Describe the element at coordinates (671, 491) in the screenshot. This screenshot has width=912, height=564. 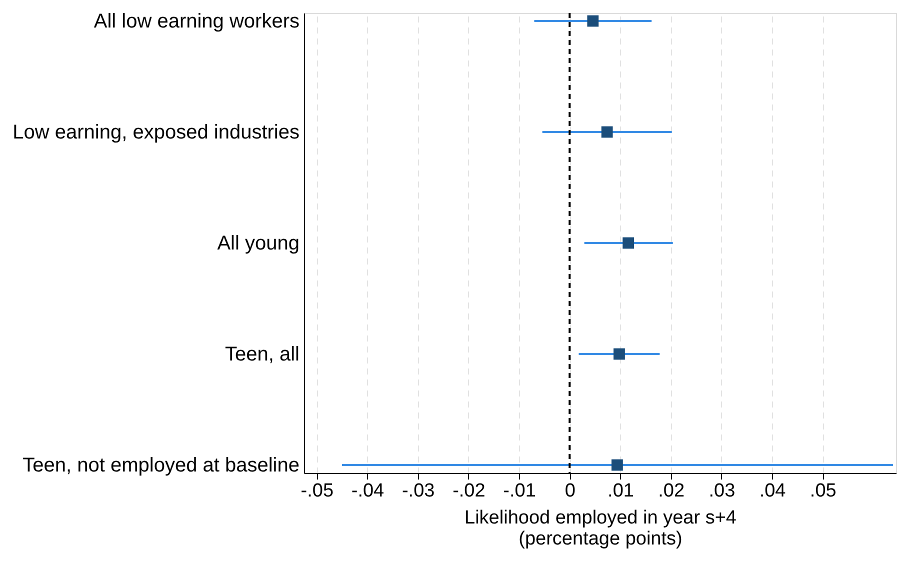
I see `x-tick-label: .02` at that location.